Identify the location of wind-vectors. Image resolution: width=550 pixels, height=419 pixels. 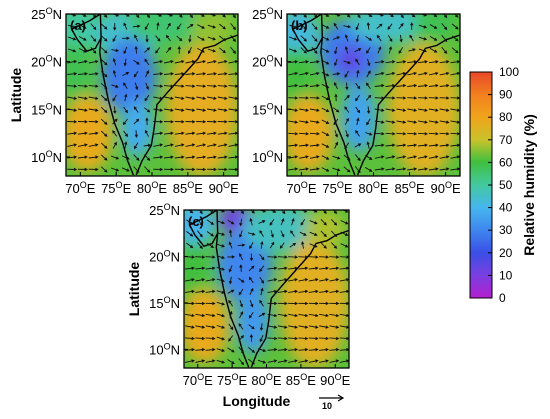
(152, 93).